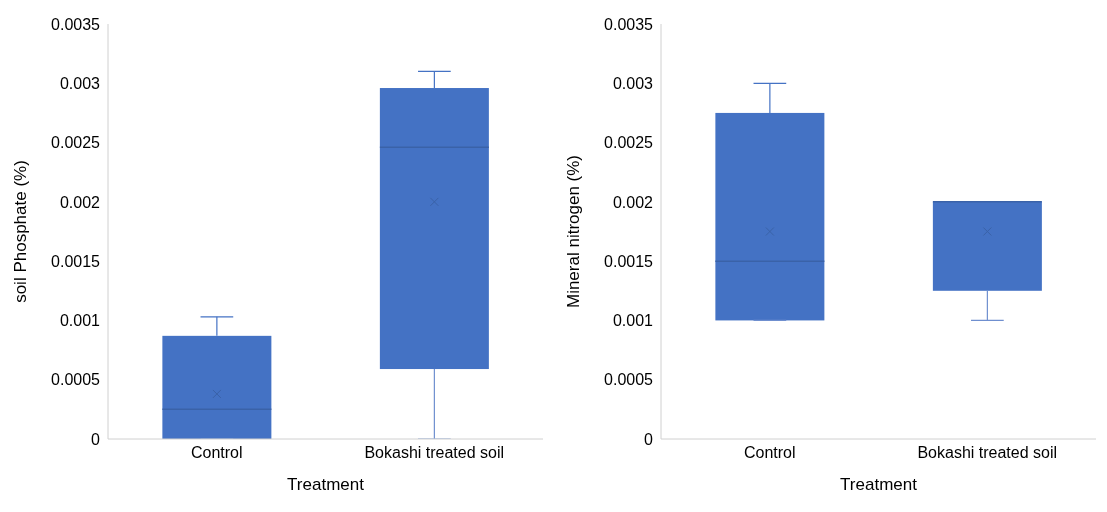 The width and height of the screenshot is (1107, 512). I want to click on y-axis-title: Mineral nitrogen (%), so click(574, 231).